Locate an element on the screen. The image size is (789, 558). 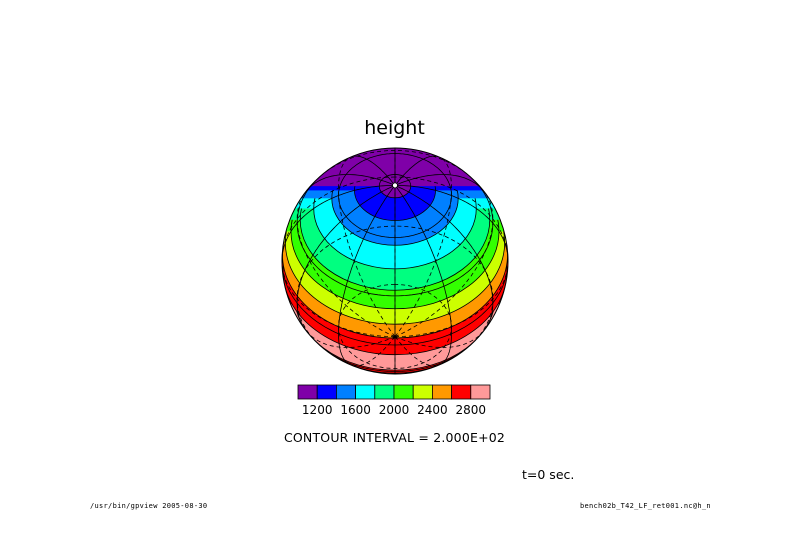
footer-program-date: /usr/bin/gpview 2005-08-30 is located at coordinates (149, 506).